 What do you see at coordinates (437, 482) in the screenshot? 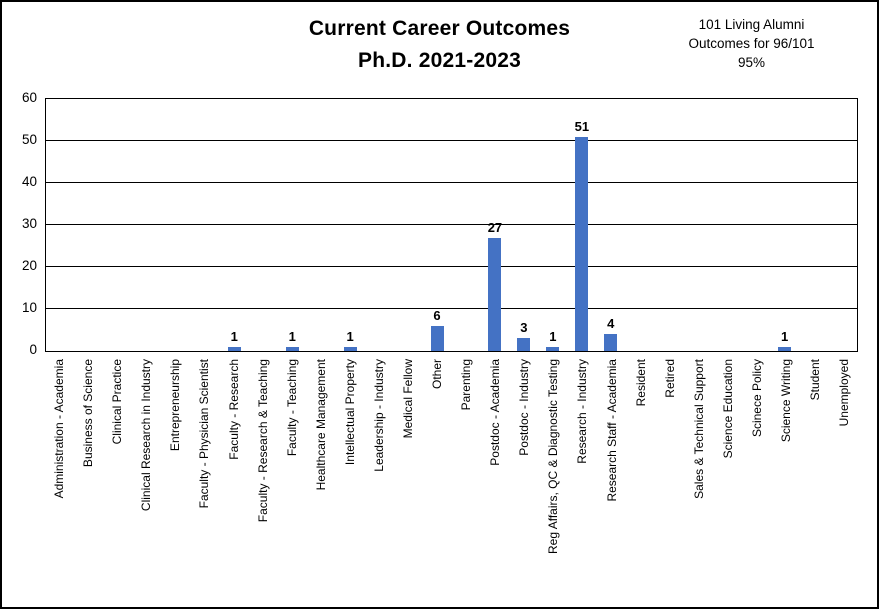
I see `x-label-cell: Other` at bounding box center [437, 482].